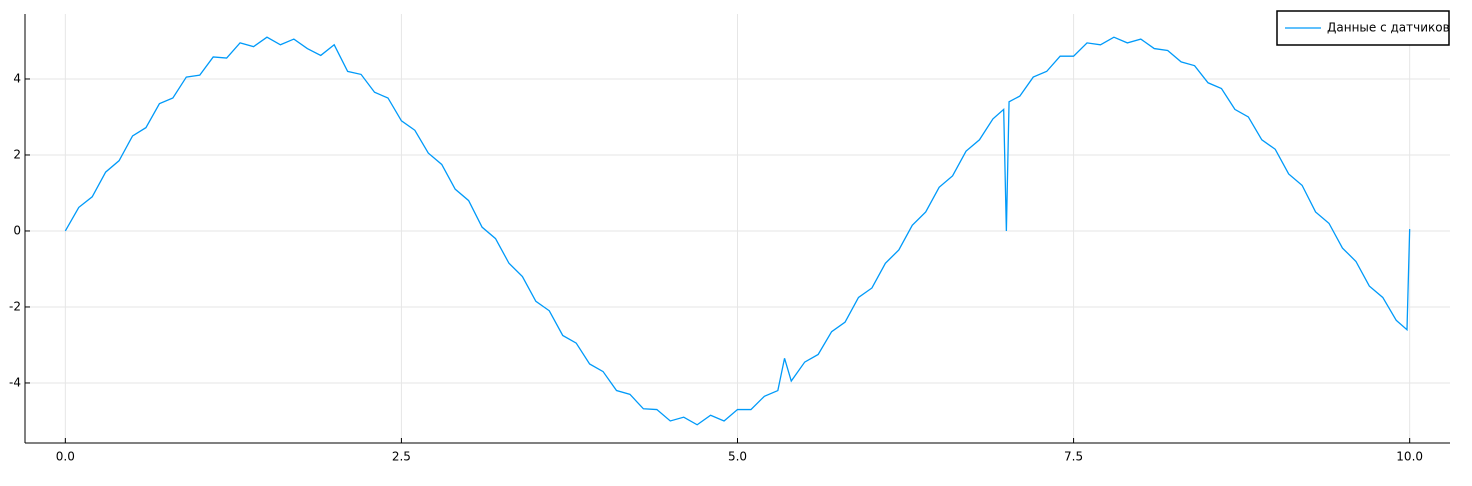  I want to click on y-tick-label: 4, so click(17, 78).